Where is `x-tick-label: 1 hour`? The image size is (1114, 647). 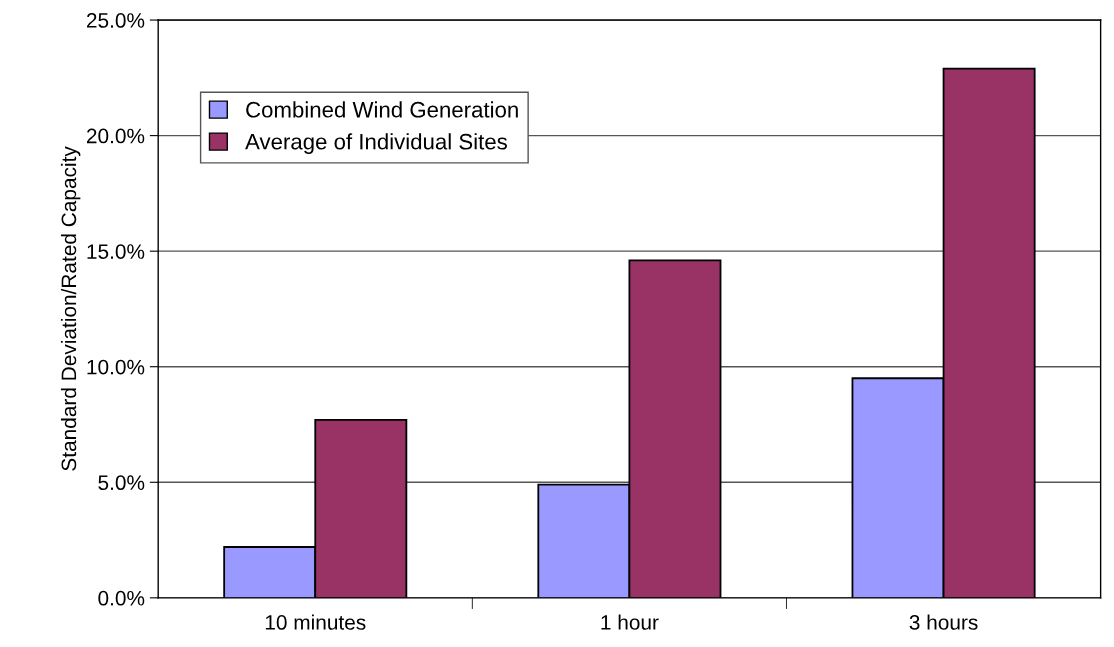 x-tick-label: 1 hour is located at coordinates (630, 622).